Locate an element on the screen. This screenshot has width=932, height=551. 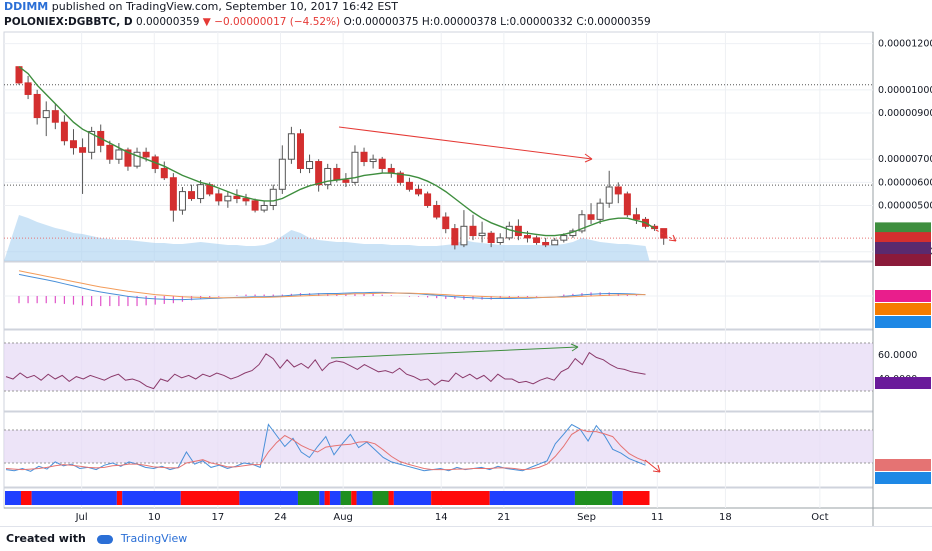
x-tick-label: 11 is located at coordinates (657, 517).